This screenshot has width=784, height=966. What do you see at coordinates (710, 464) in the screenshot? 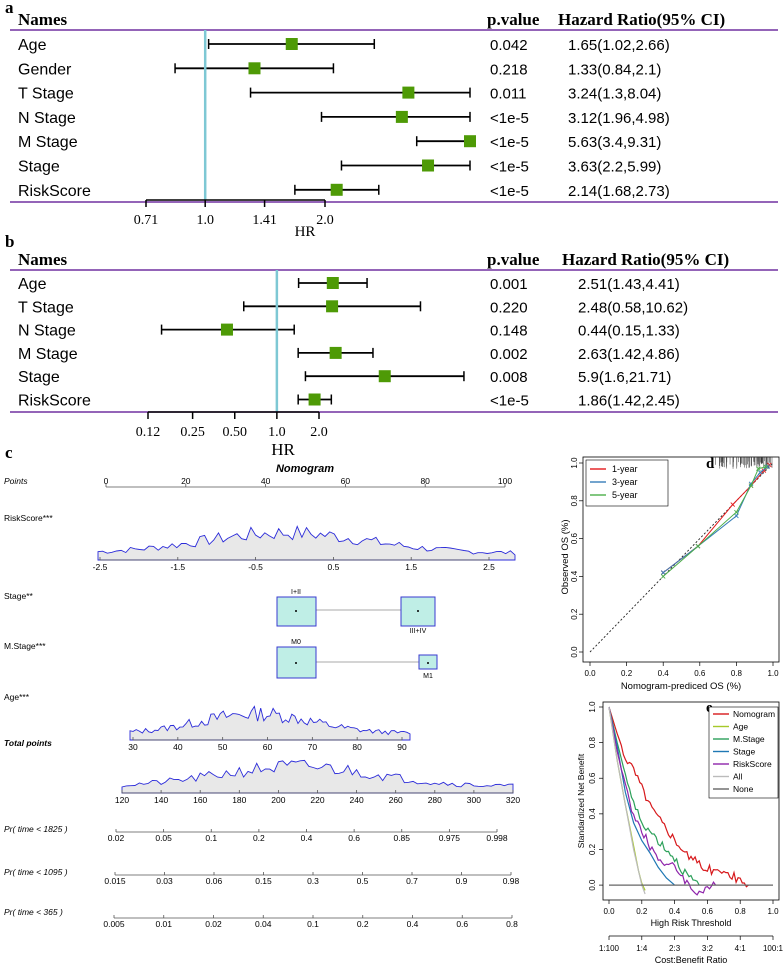
I see `panel-label-d: d` at bounding box center [710, 464].